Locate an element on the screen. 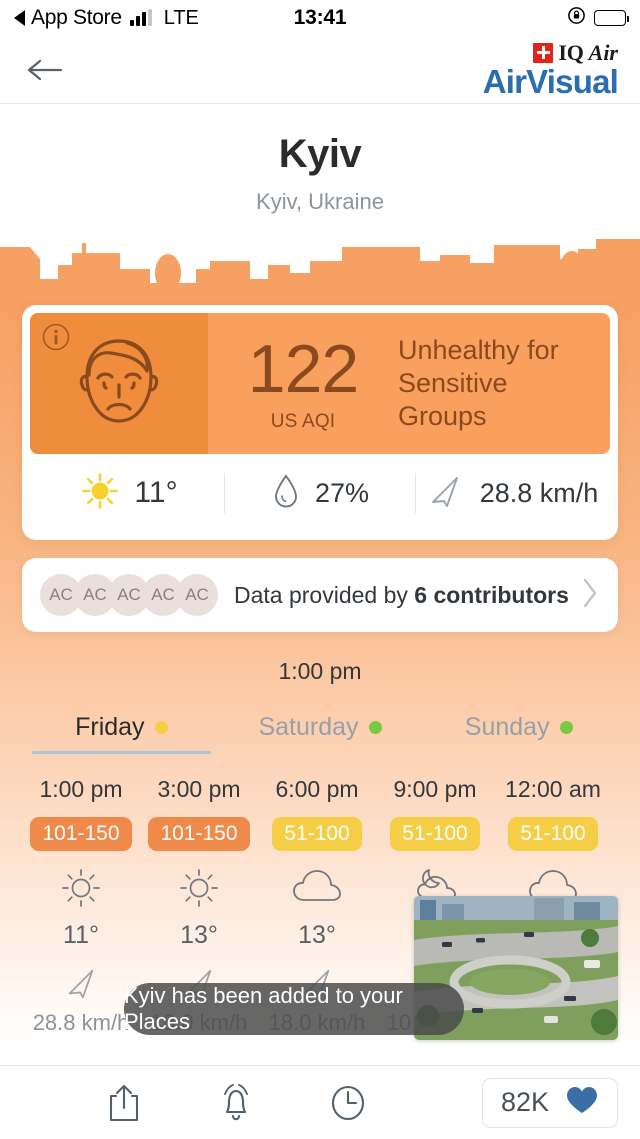 Image resolution: width=640 pixels, height=1139 pixels. contributors-count: 6 contributors is located at coordinates (491, 594).